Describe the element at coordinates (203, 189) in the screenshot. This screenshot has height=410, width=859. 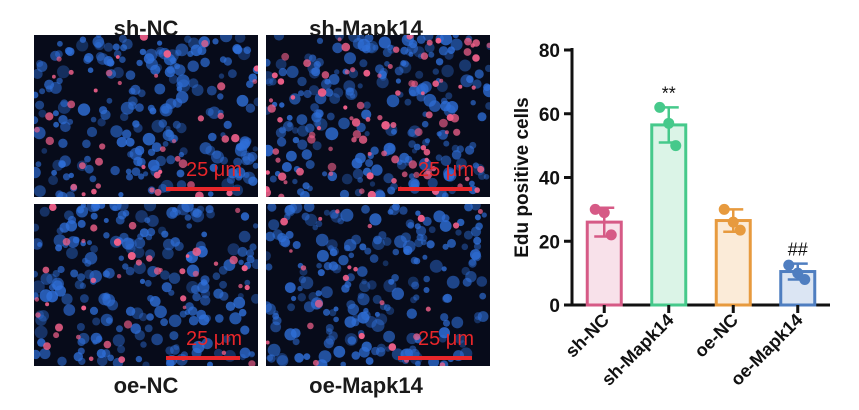
I see `scale-bar` at that location.